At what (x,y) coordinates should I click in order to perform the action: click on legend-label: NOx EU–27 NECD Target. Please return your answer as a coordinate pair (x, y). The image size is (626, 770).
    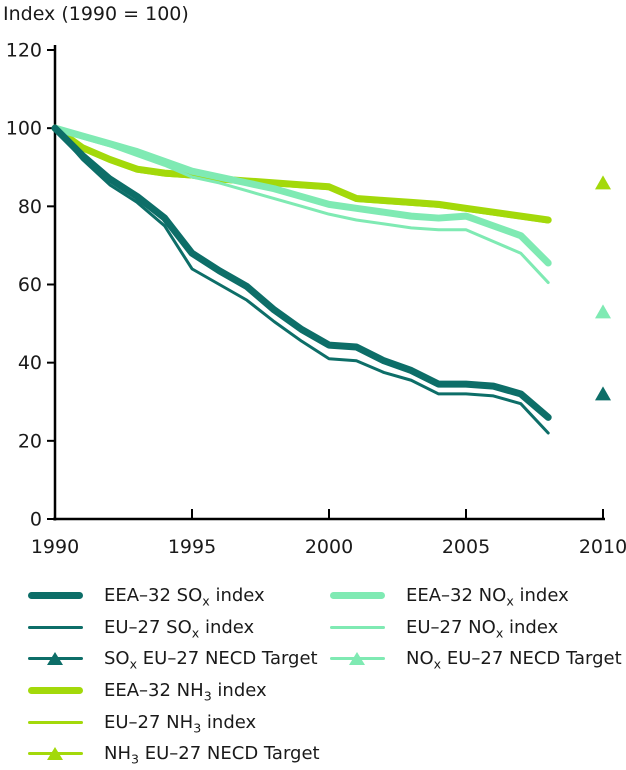
    Looking at the image, I should click on (514, 660).